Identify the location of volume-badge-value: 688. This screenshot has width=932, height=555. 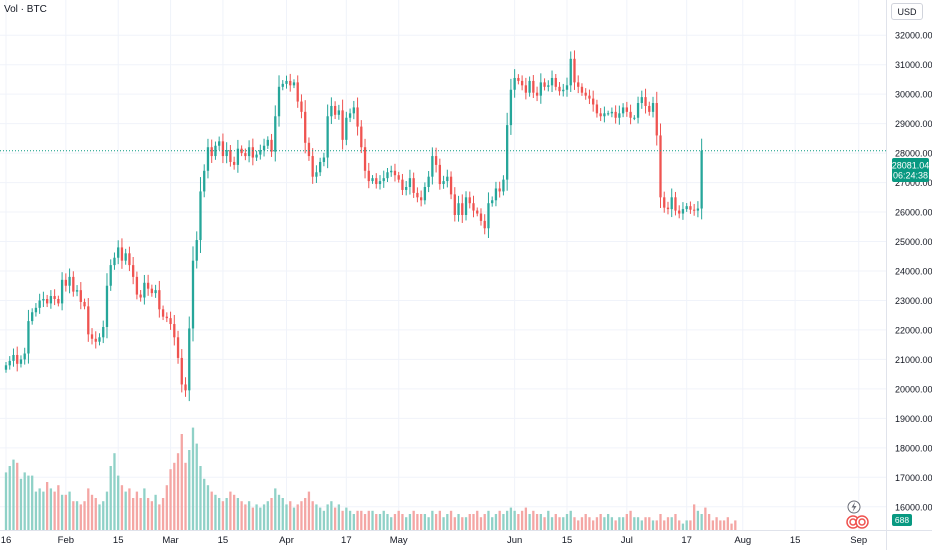
(902, 520).